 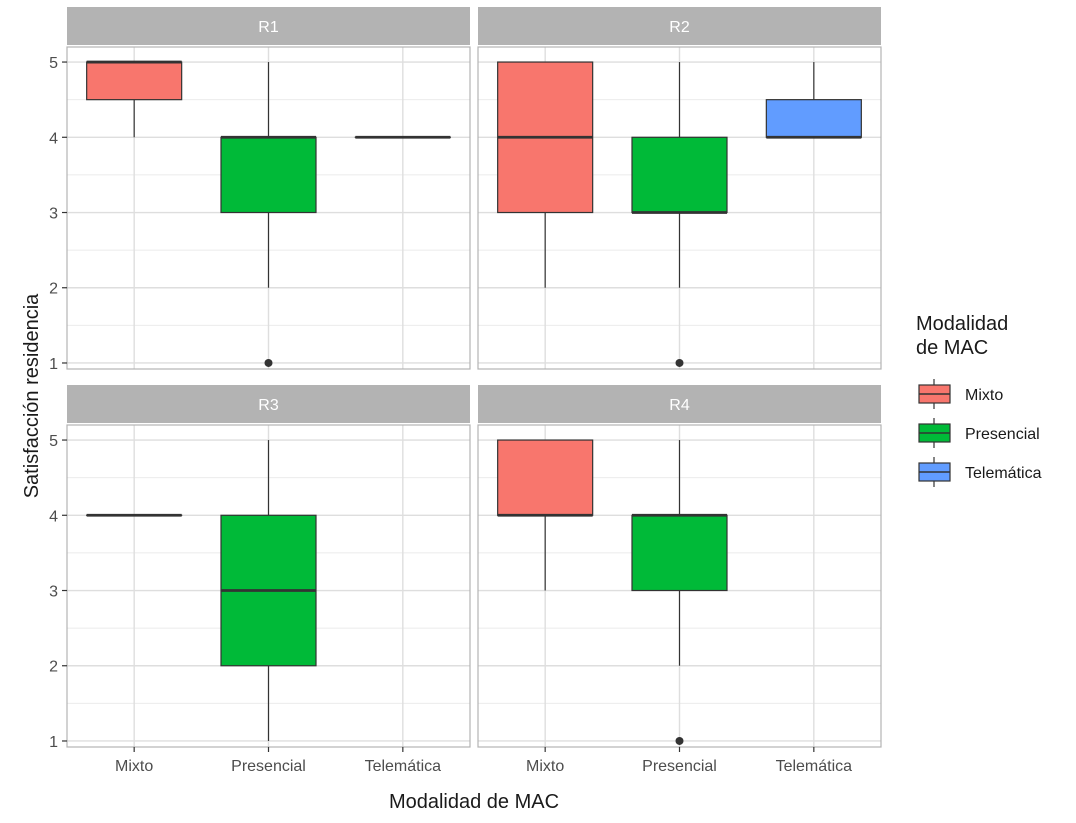 What do you see at coordinates (934, 433) in the screenshot?
I see `legend-key-presencial` at bounding box center [934, 433].